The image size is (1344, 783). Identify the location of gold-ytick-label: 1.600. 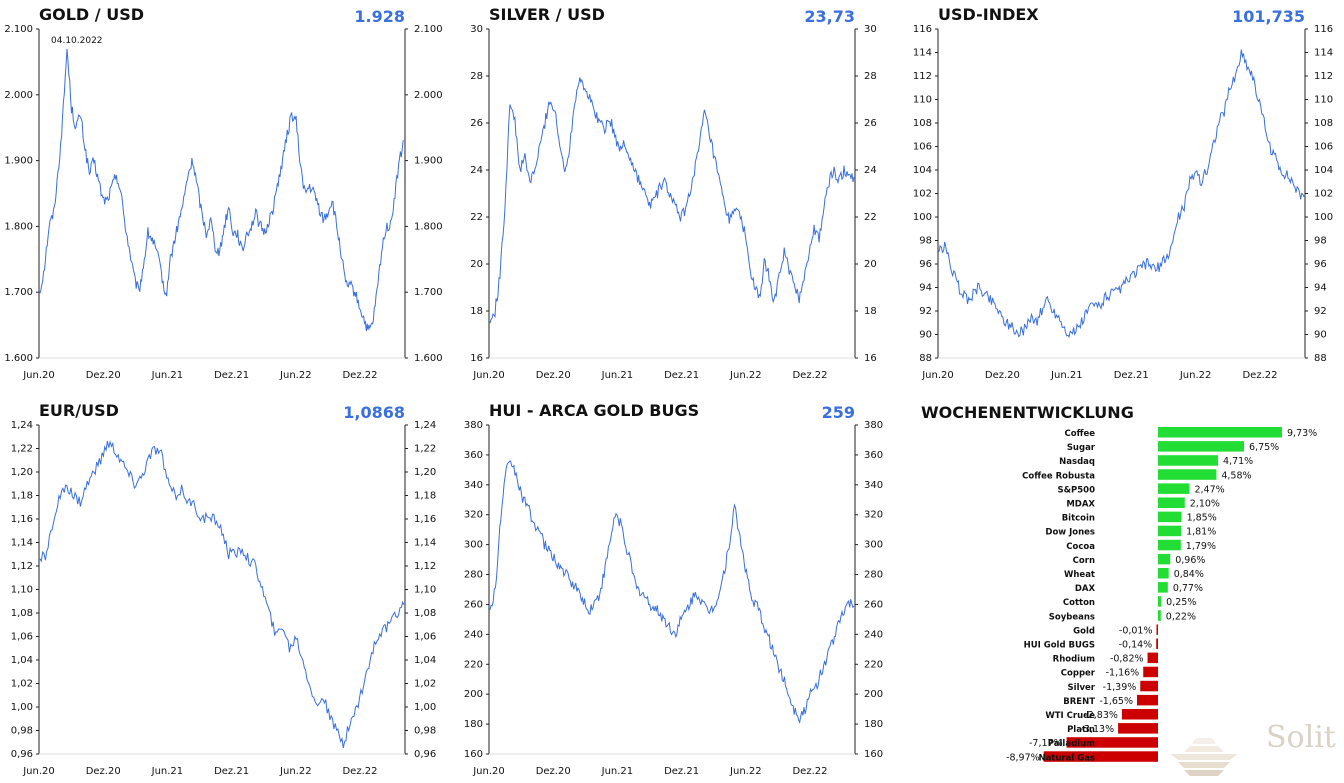
(18, 358).